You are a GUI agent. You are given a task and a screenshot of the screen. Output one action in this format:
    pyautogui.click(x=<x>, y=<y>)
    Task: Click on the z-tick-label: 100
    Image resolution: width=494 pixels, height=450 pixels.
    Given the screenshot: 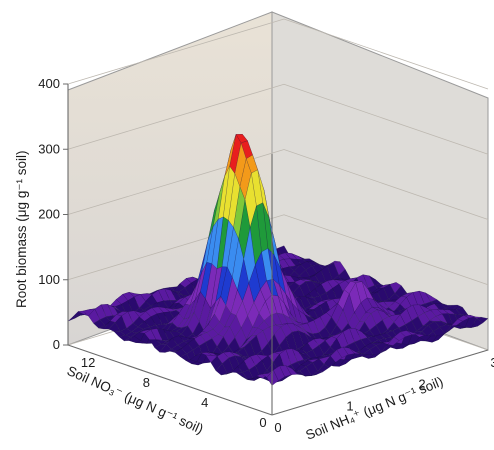 What is the action you would take?
    pyautogui.click(x=49, y=279)
    